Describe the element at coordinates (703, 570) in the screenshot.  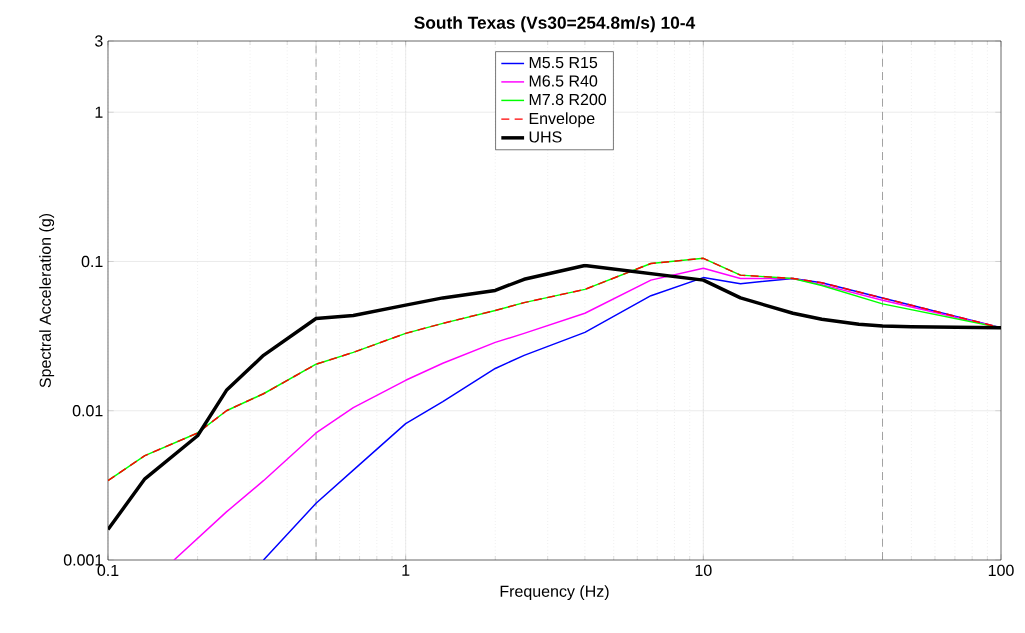
I see `x-tick-label: 10` at that location.